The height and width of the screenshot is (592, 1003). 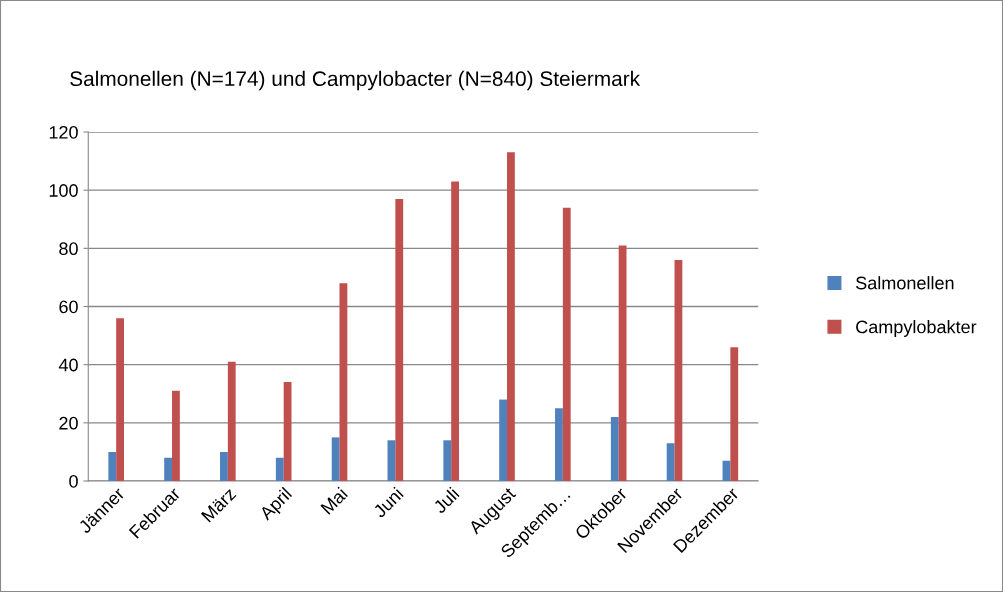 What do you see at coordinates (68, 307) in the screenshot?
I see `y-tick-label: 60` at bounding box center [68, 307].